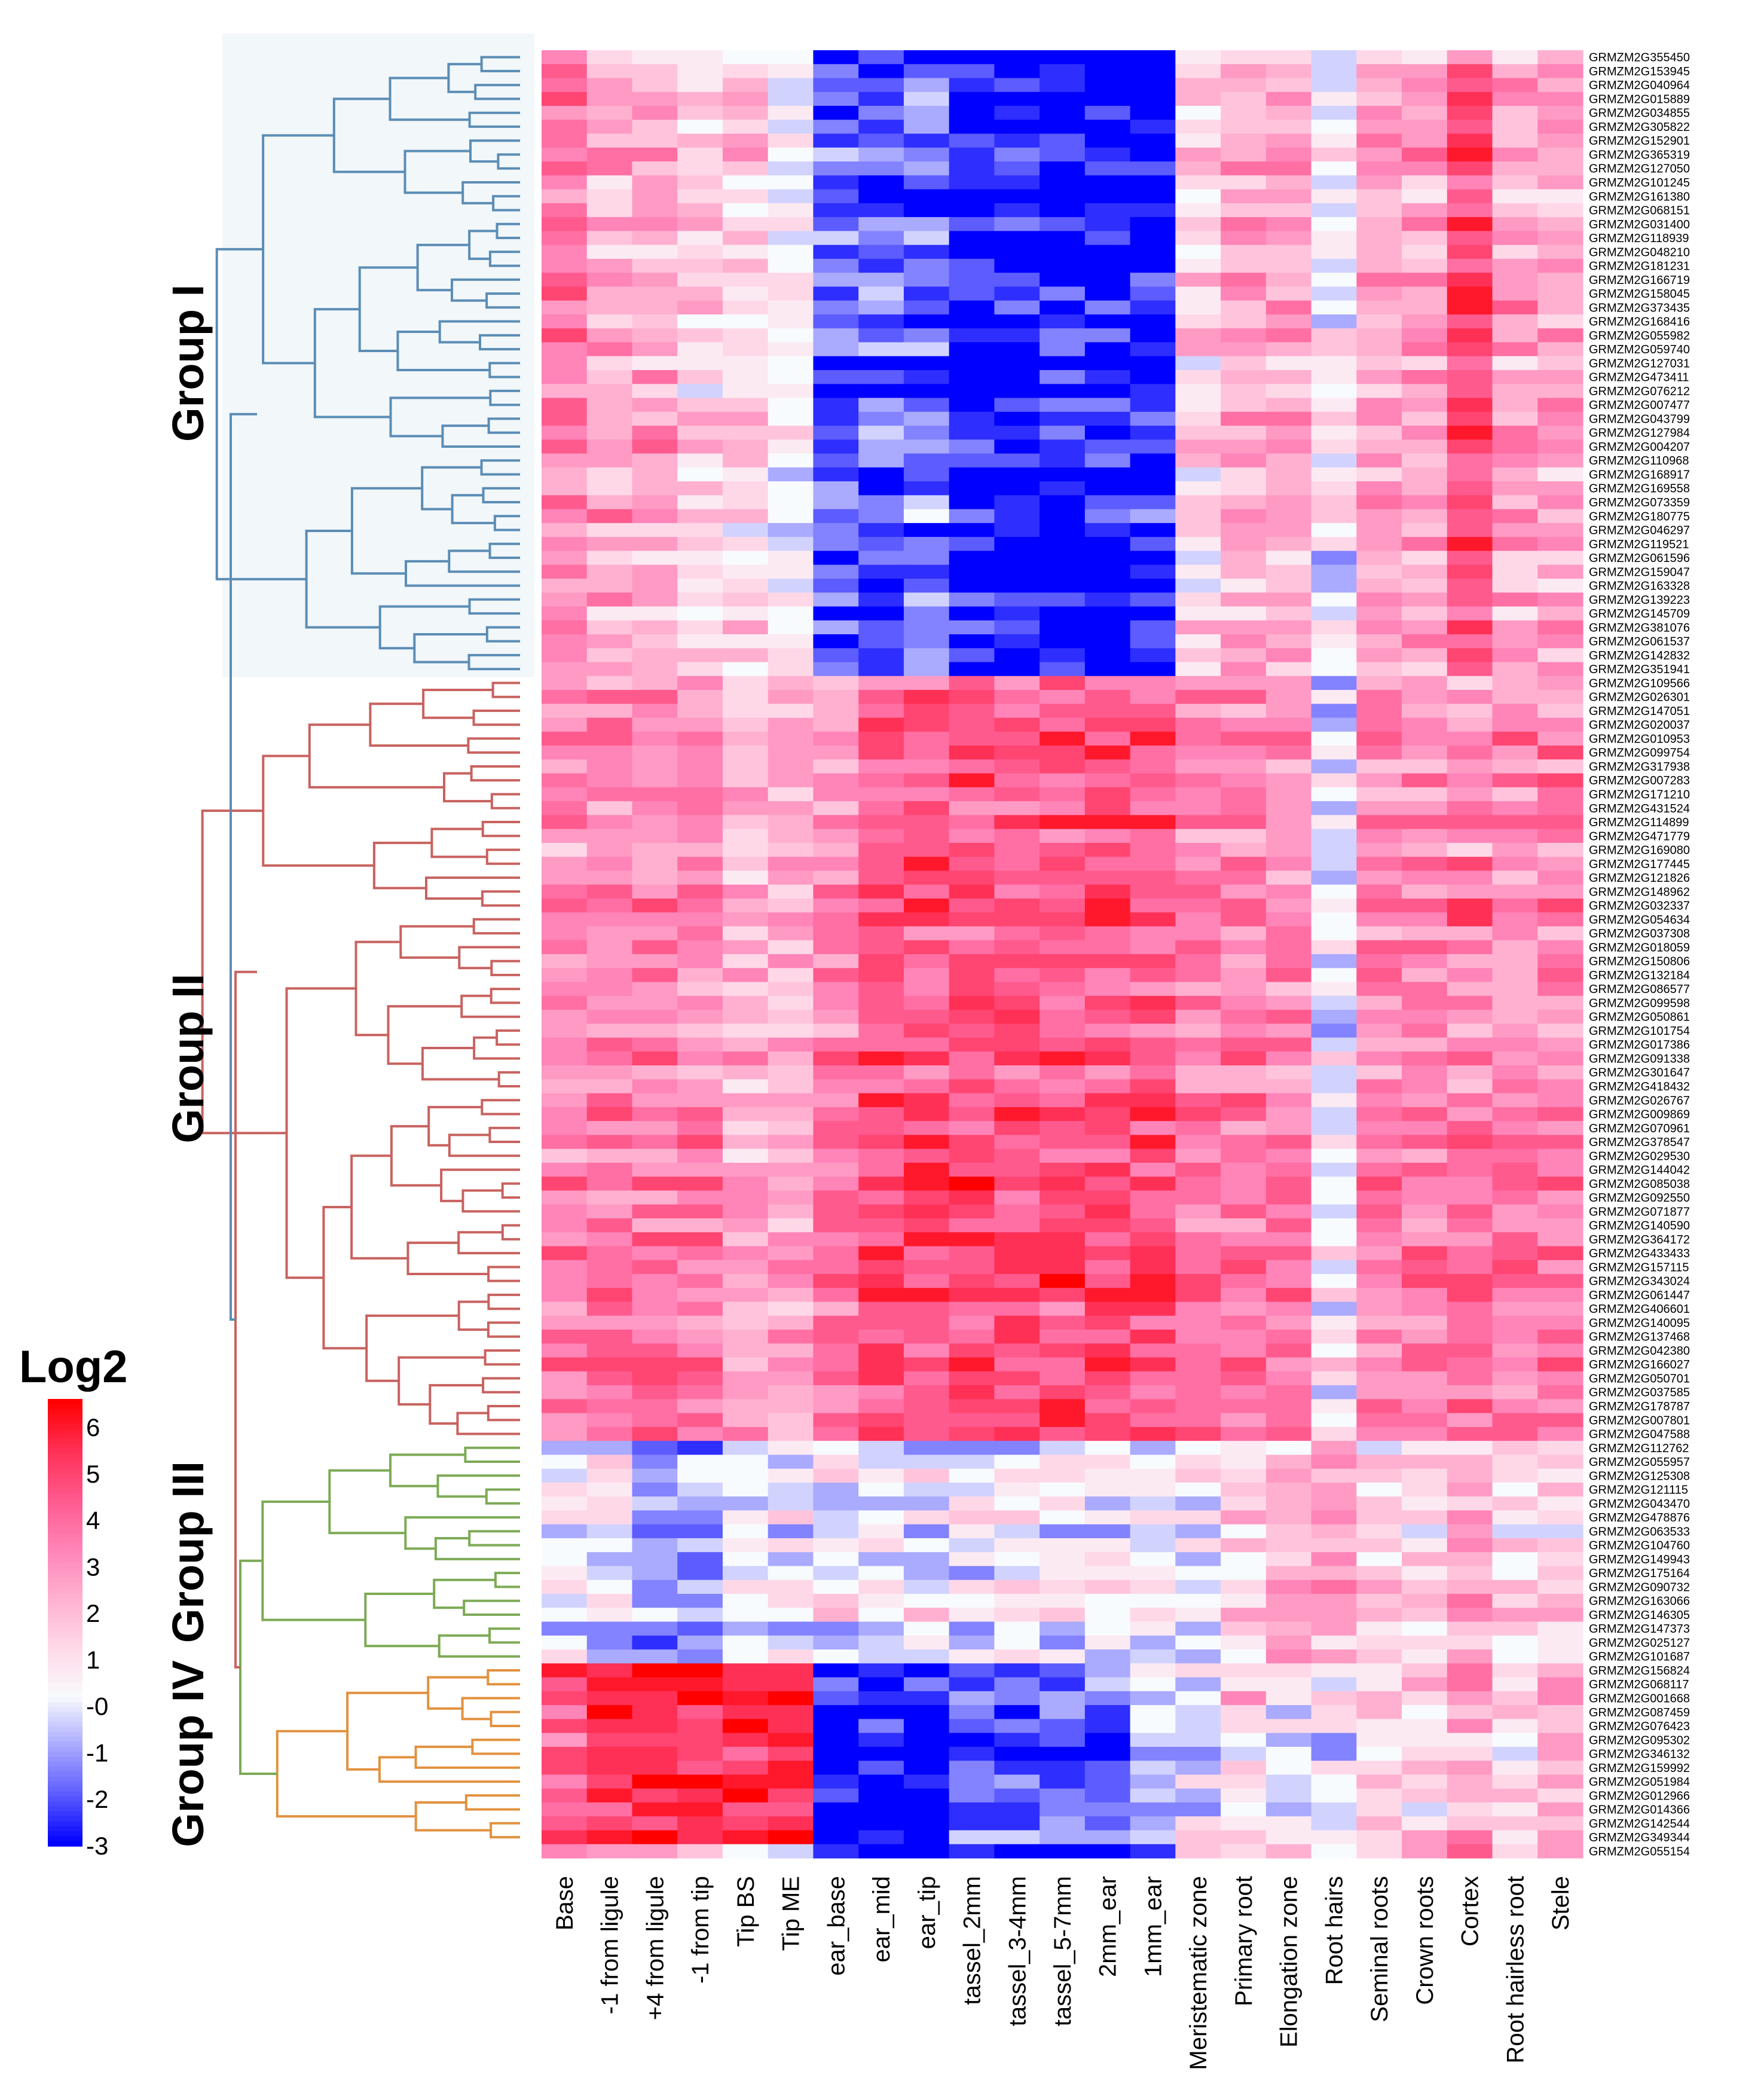 The height and width of the screenshot is (2099, 1764). I want to click on row-label: GRMZM2G127031, so click(1639, 364).